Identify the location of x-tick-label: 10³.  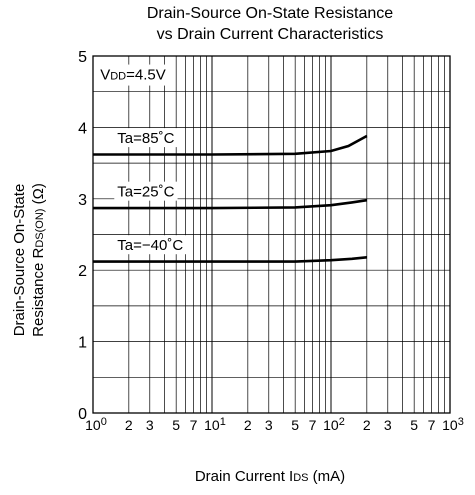
(453, 424).